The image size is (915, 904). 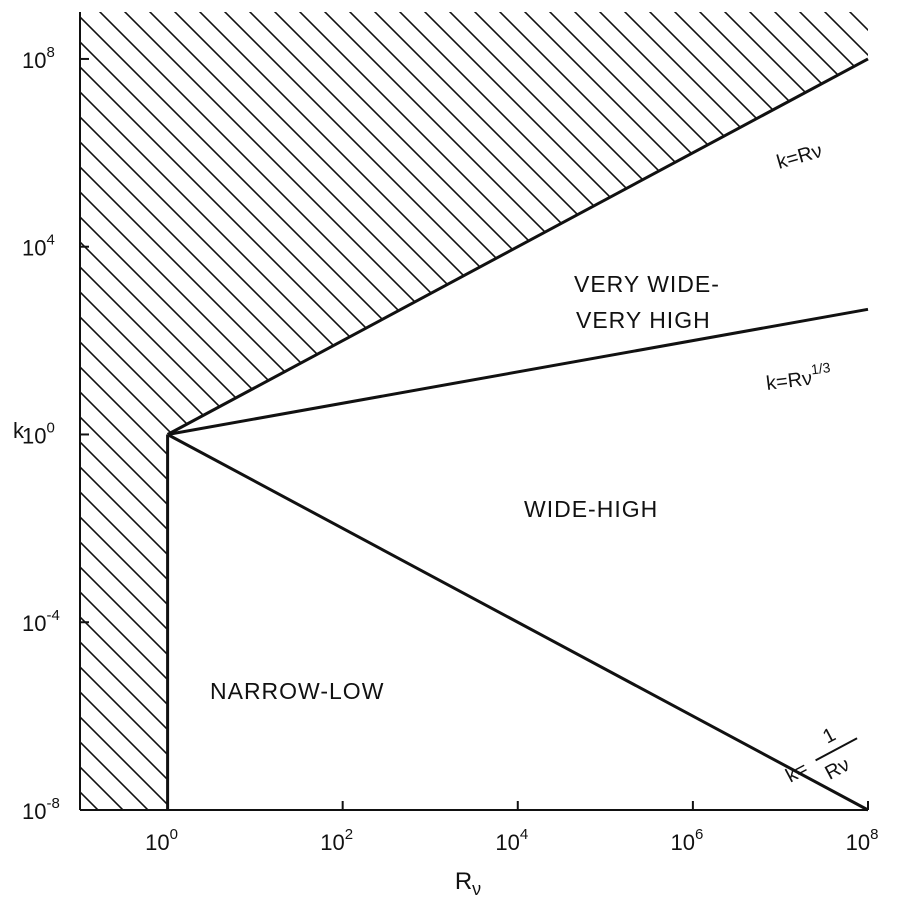 What do you see at coordinates (336, 840) in the screenshot?
I see `x-tick-label: 10²` at bounding box center [336, 840].